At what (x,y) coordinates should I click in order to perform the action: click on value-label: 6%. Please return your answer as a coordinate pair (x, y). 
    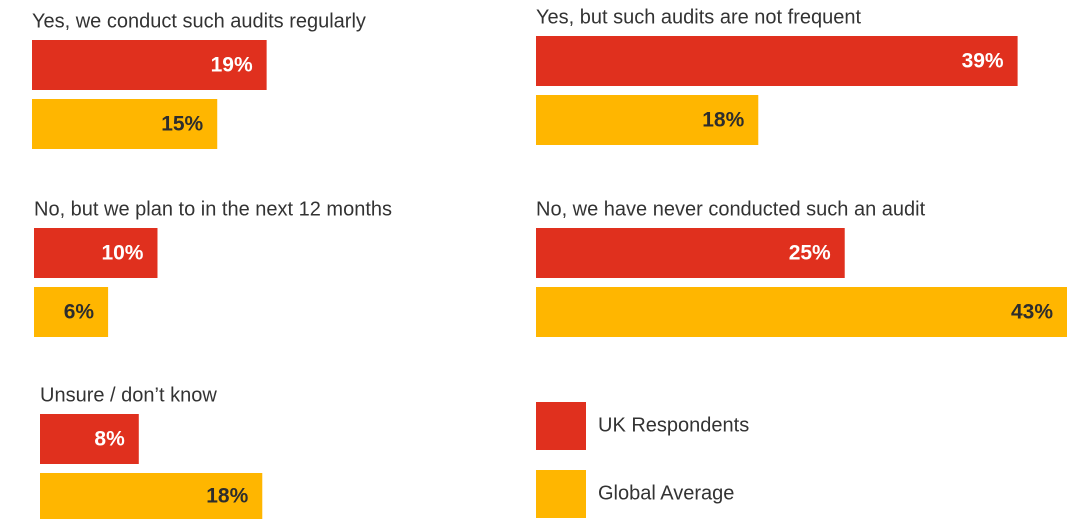
    Looking at the image, I should click on (79, 312).